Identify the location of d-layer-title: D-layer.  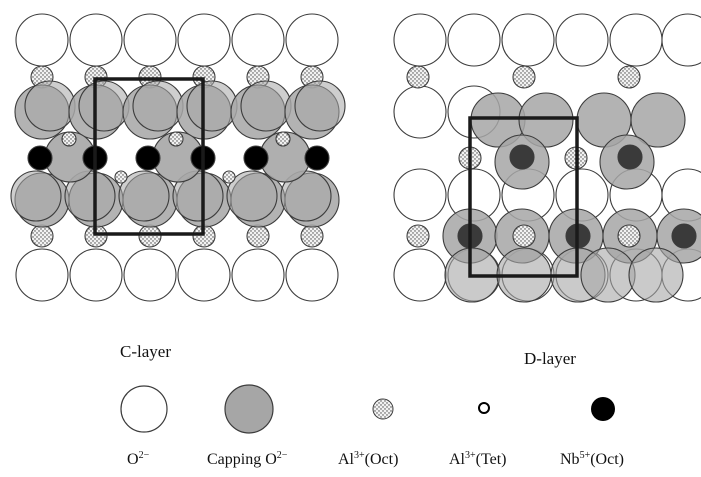
(550, 358).